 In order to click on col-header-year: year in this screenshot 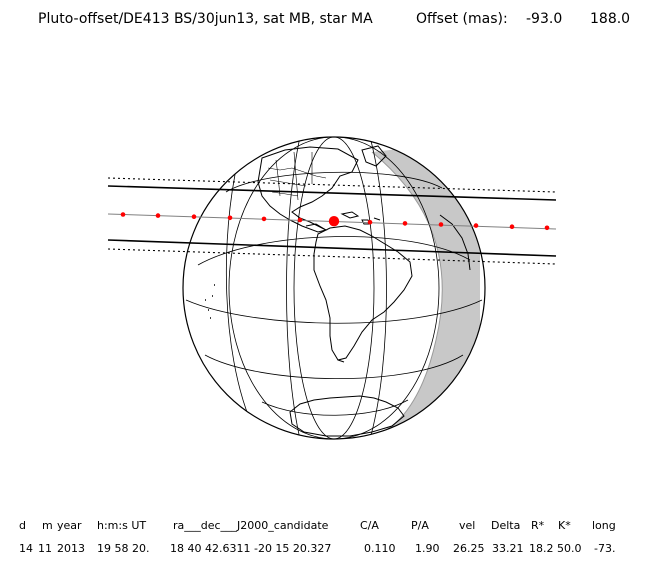, I will do `click(69, 525)`.